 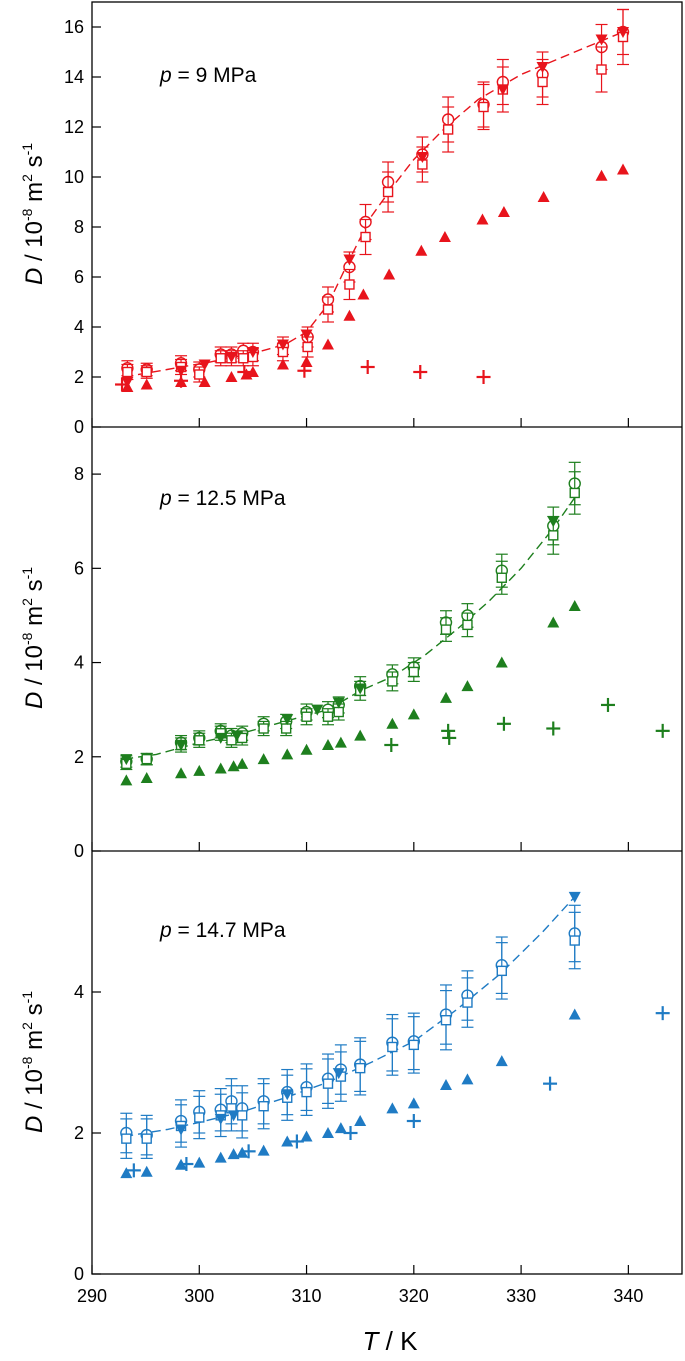 I want to click on y-tick-label: 6, so click(x=79, y=277).